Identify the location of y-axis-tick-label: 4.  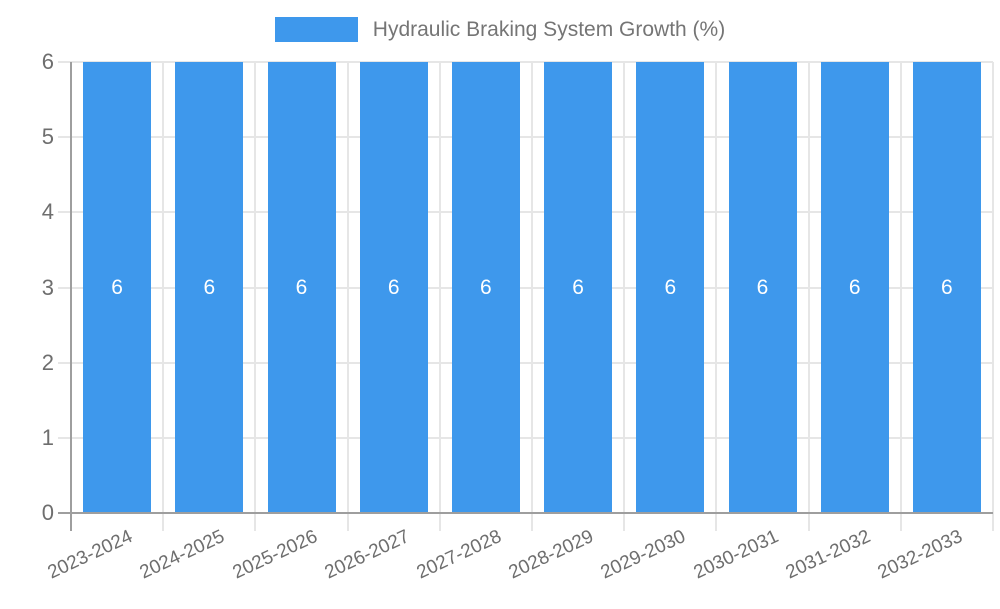
(47, 212).